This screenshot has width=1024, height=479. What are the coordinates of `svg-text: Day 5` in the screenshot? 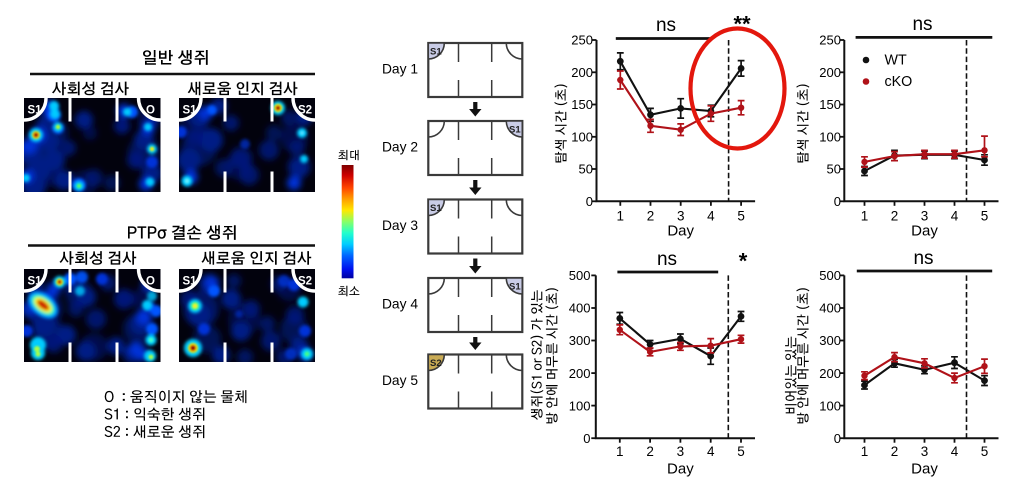 It's located at (400, 380).